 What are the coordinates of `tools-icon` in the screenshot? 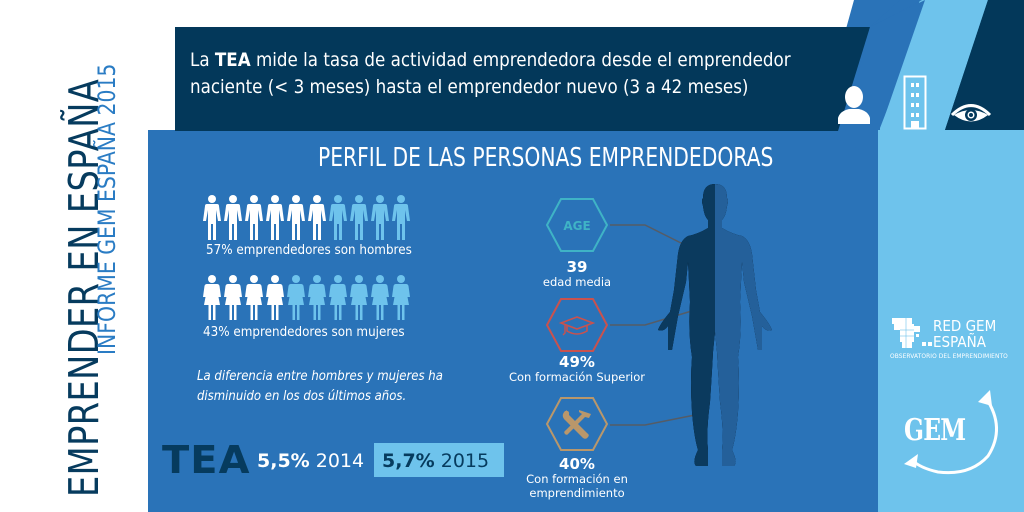 It's located at (577, 424).